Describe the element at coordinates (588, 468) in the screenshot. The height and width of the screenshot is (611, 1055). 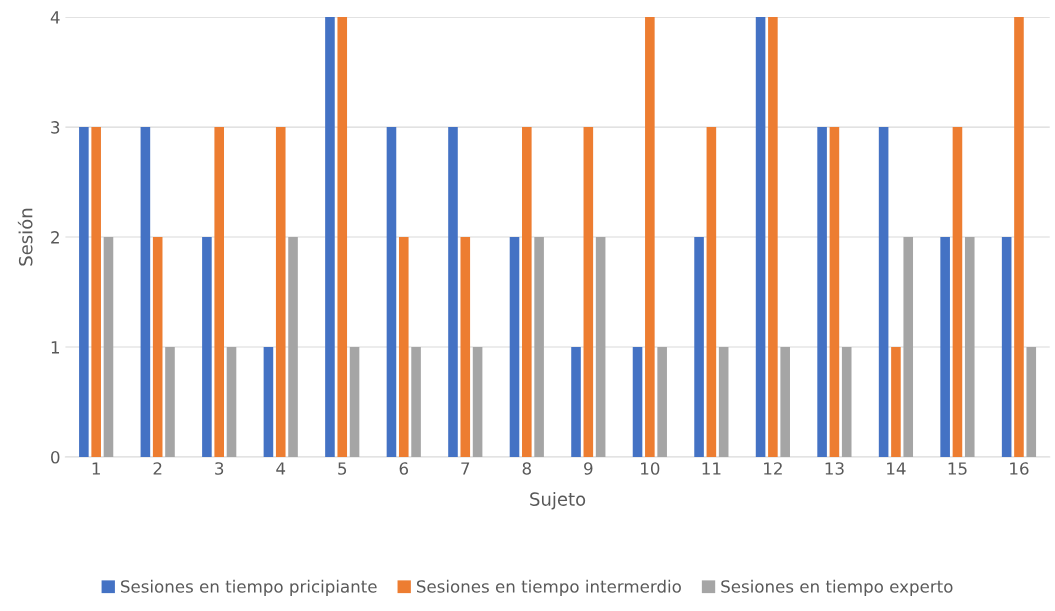
I see `x-tick-label: 9` at that location.